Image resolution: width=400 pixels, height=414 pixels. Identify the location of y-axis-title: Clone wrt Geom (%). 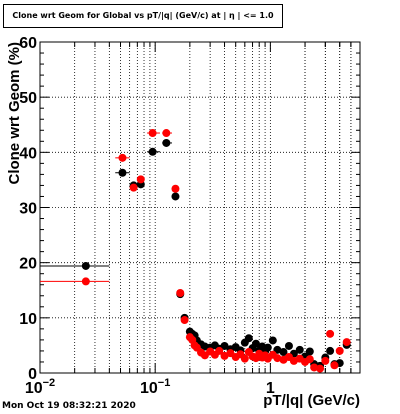
(14, 113).